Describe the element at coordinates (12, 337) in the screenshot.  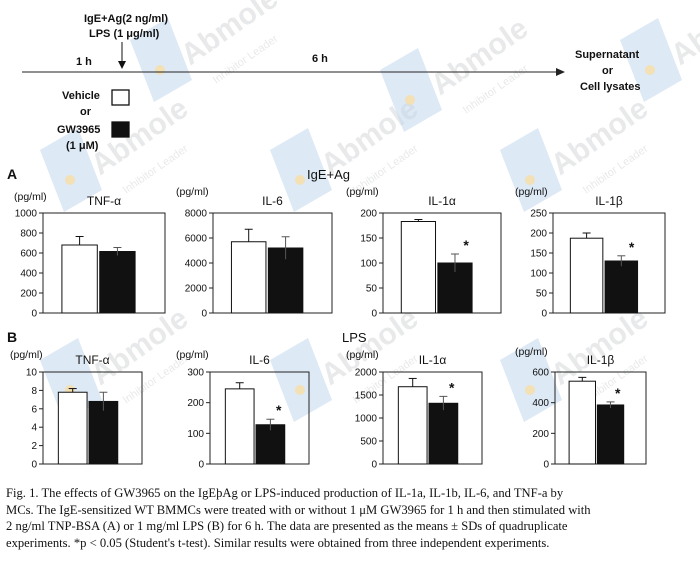
I see `panel-b-letter: B` at that location.